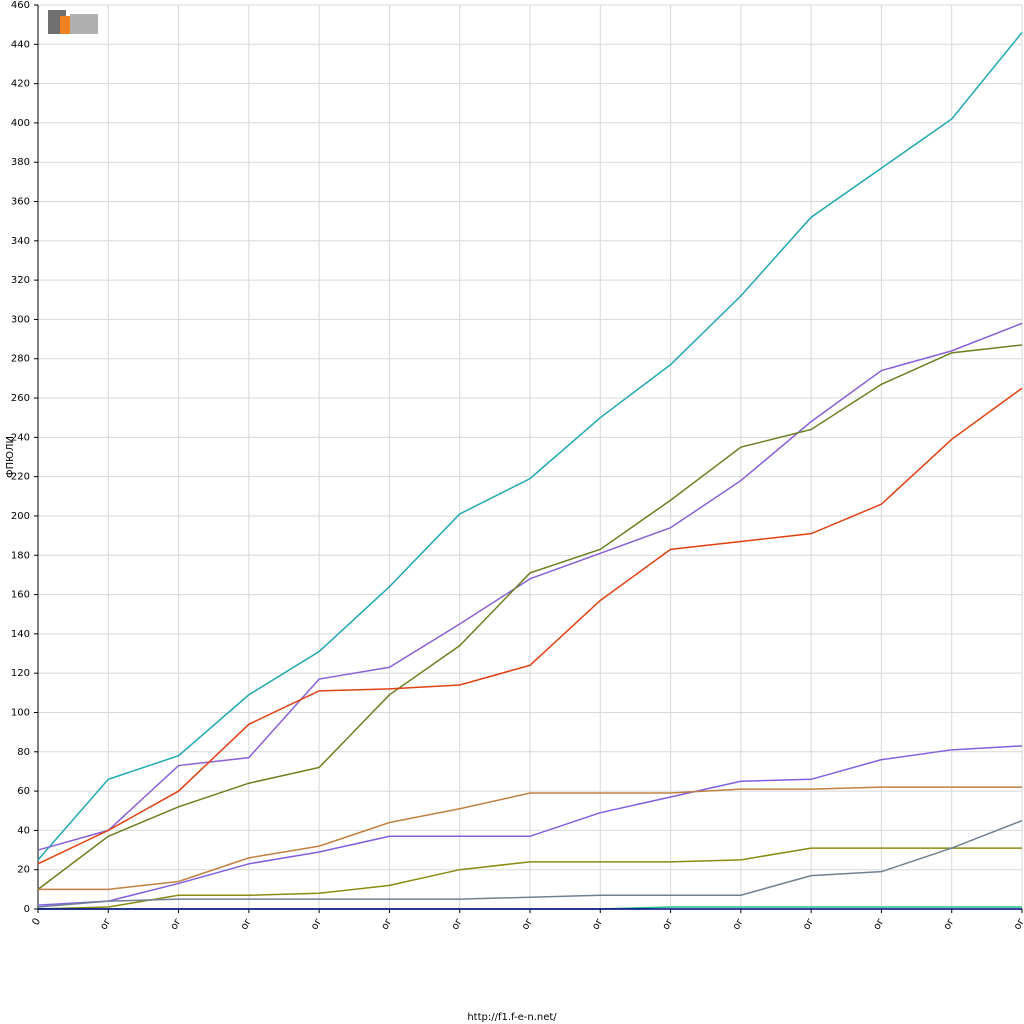 The width and height of the screenshot is (1024, 1024). What do you see at coordinates (27, 909) in the screenshot?
I see `y-tick-label: 0` at bounding box center [27, 909].